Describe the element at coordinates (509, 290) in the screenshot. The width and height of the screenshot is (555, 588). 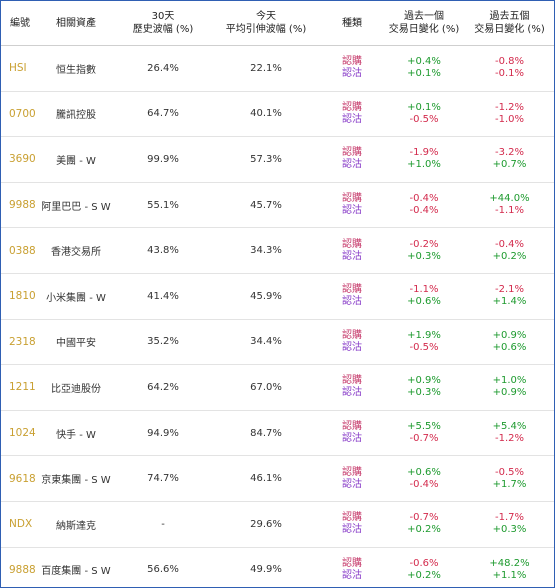
I see `chg-5d-bull: -2.1%` at that location.